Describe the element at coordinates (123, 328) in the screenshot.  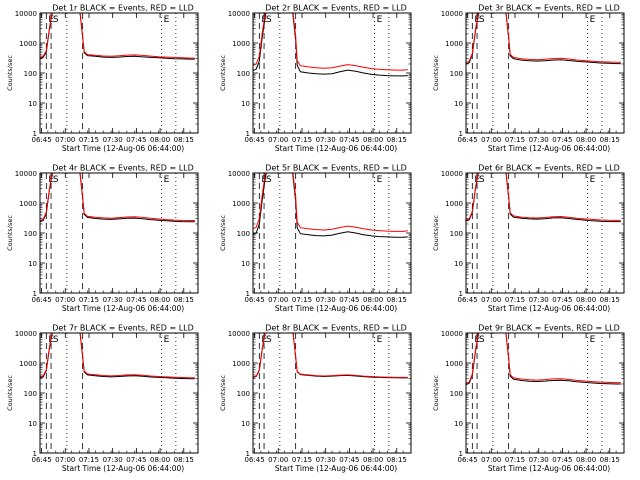
I see `chart-title: Det 7r BLACK = Events, RED = LLD` at that location.